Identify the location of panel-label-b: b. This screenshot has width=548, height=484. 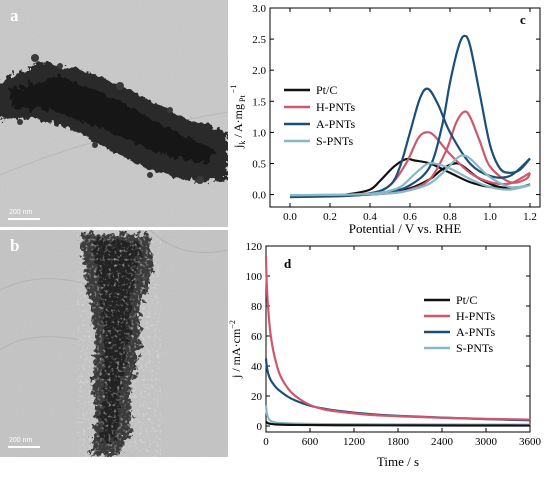
(15, 245).